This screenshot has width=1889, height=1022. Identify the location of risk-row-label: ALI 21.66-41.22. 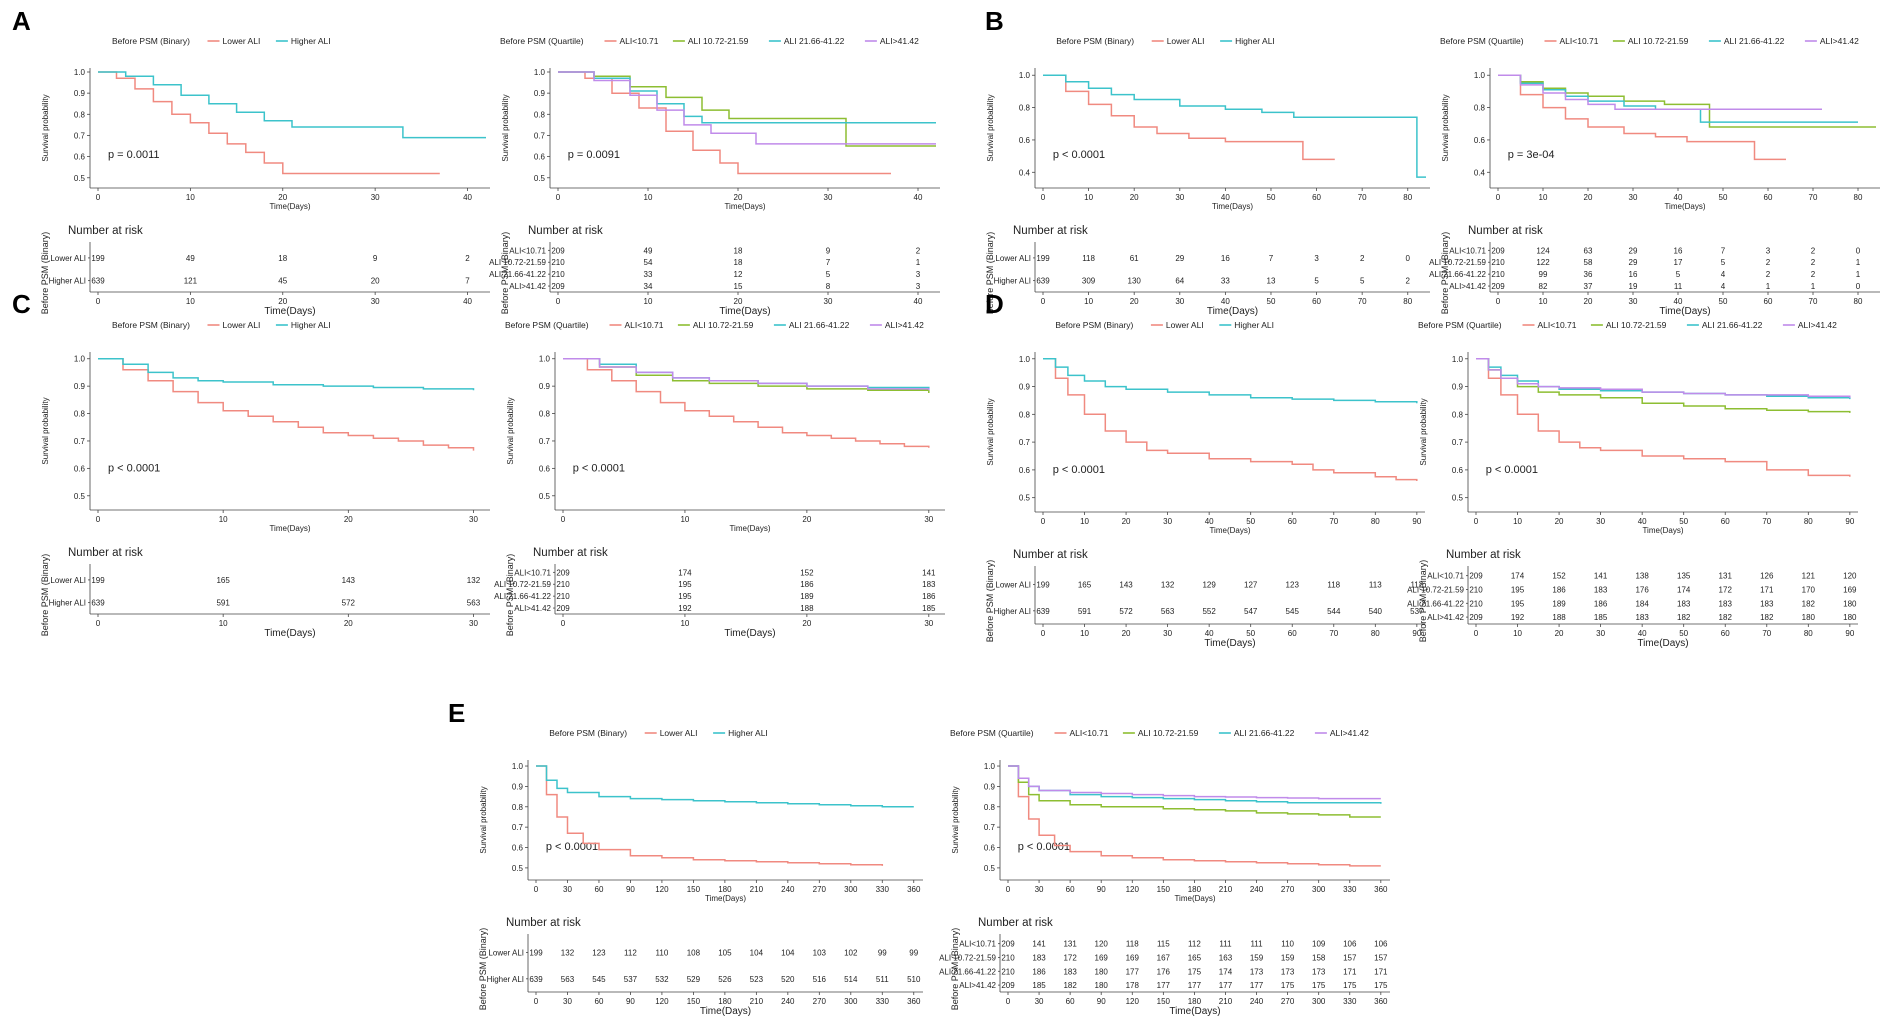
(517, 274).